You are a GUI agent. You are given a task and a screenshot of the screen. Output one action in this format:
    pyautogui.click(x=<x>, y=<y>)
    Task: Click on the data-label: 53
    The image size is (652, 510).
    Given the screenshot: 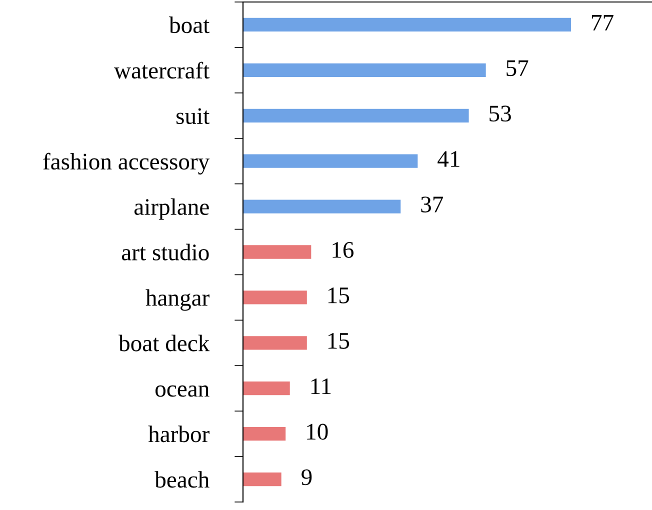 What is the action you would take?
    pyautogui.click(x=500, y=114)
    